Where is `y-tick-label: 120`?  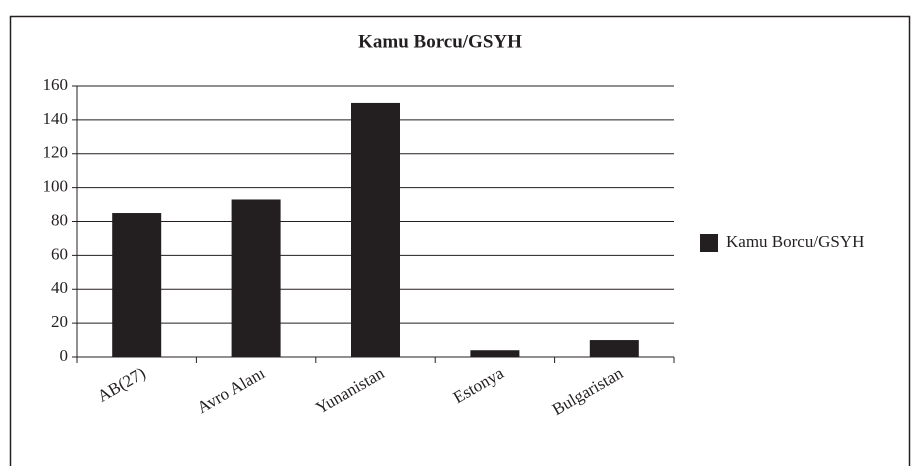
y-tick-label: 120 is located at coordinates (56, 152).